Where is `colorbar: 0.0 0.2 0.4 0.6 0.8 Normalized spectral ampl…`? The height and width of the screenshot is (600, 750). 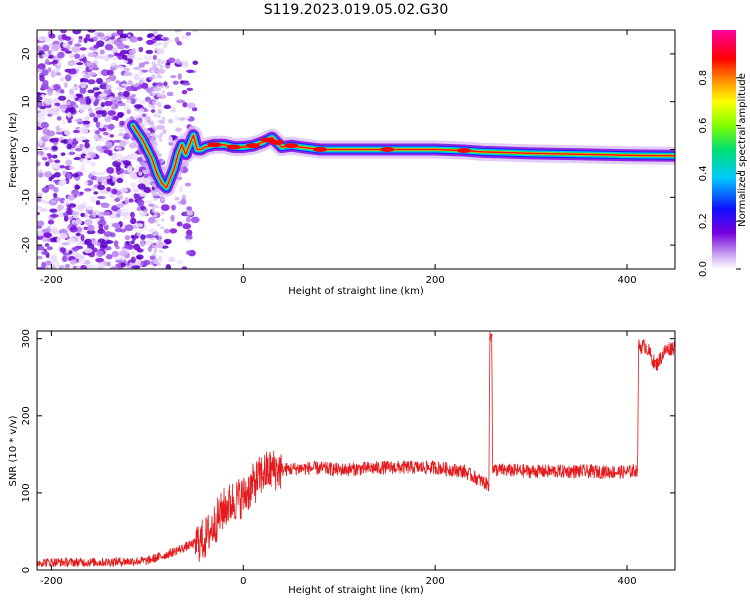
colorbar: 0.0 0.2 0.4 0.6 0.8 Normalized spectral ampl… is located at coordinates (723, 153).